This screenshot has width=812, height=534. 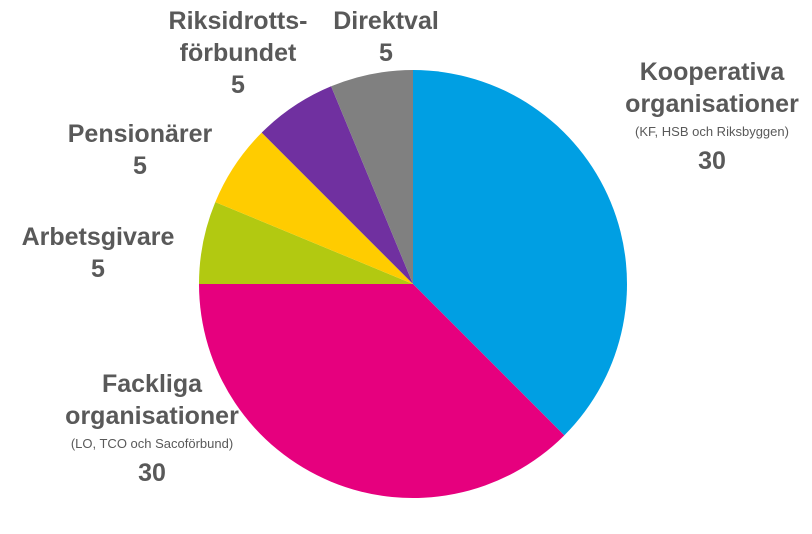 What do you see at coordinates (712, 131) in the screenshot?
I see `slice-label-sub: (KF, HSB och Riksbyggen)` at bounding box center [712, 131].